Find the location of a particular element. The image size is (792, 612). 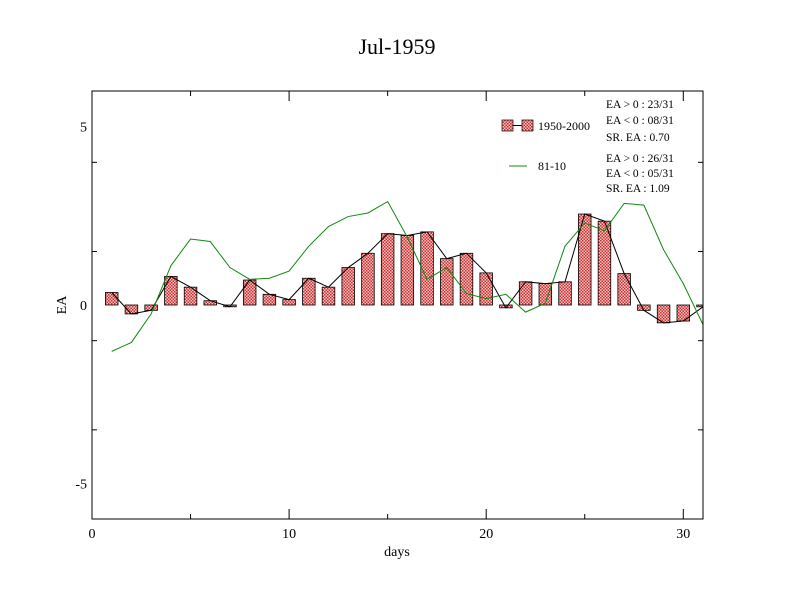

legend-bar-swatch-right is located at coordinates (527, 125).